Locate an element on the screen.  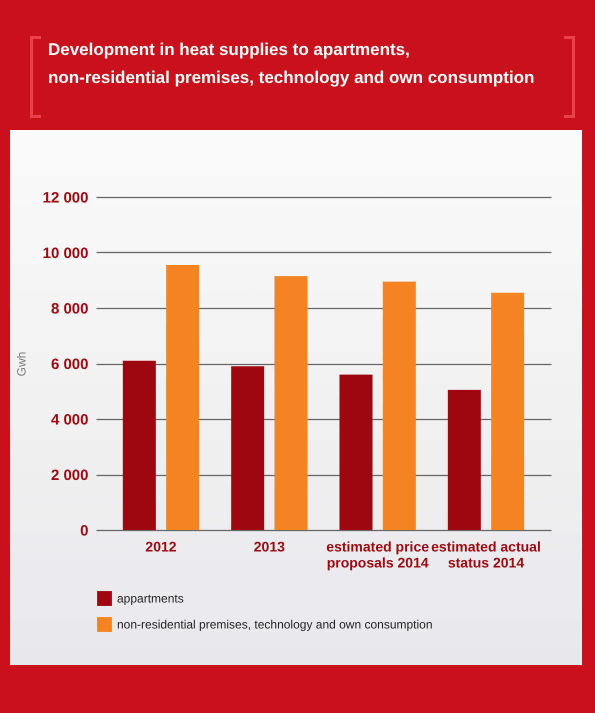
legend-label: appartments is located at coordinates (150, 599).